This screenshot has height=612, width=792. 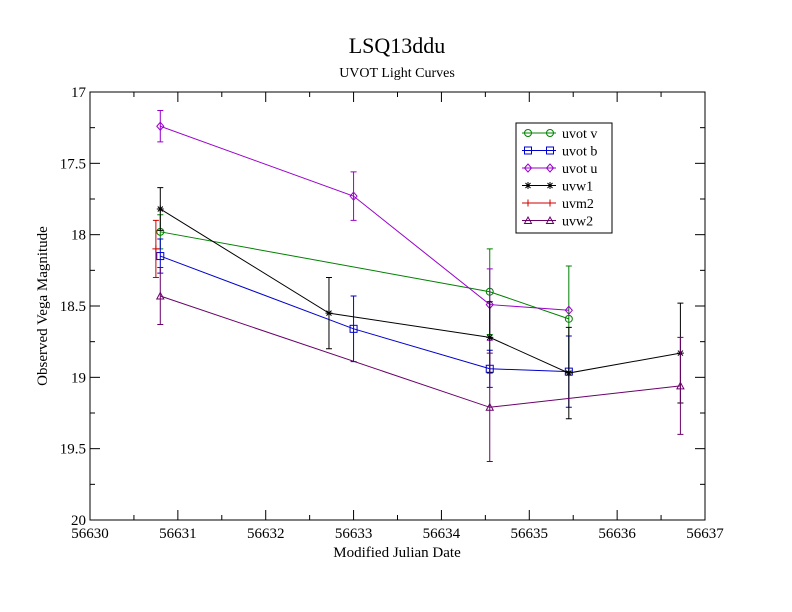 I want to click on legend-box, so click(x=564, y=178).